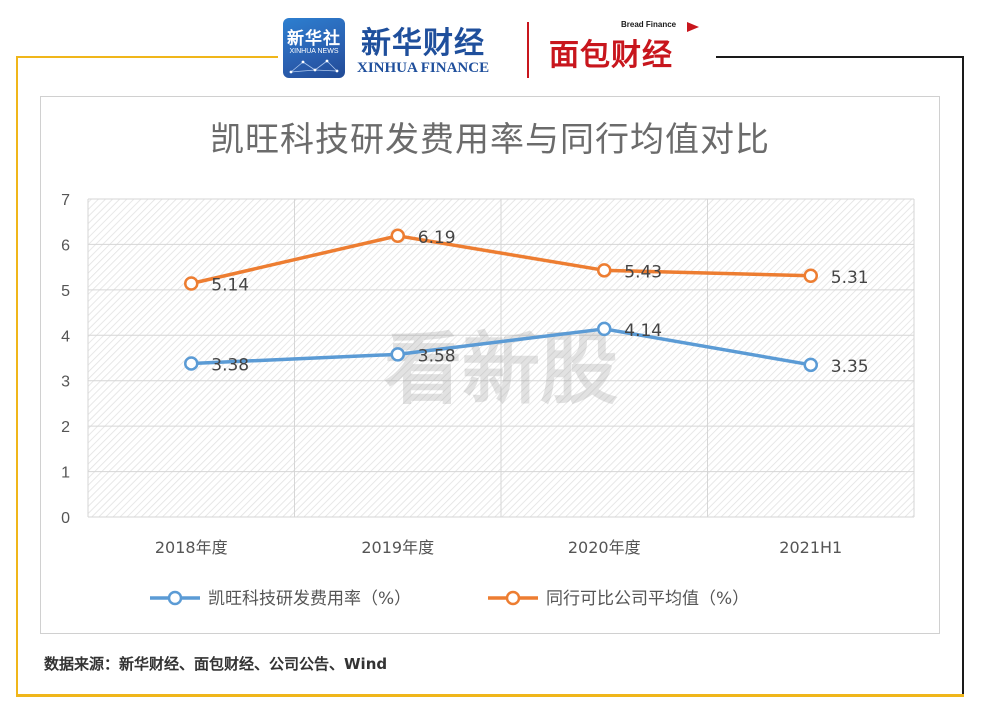 The width and height of the screenshot is (981, 716). What do you see at coordinates (501, 370) in the screenshot?
I see `watermark: 看新股` at bounding box center [501, 370].